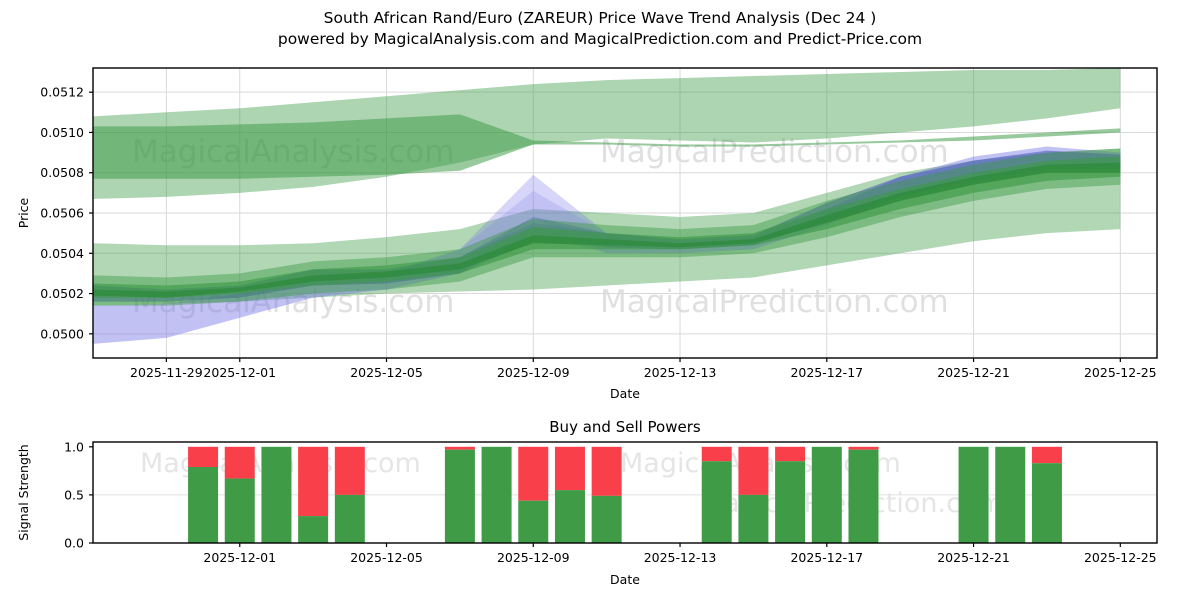  I want to click on y-tick-label-price: 0.0506, so click(62, 213).